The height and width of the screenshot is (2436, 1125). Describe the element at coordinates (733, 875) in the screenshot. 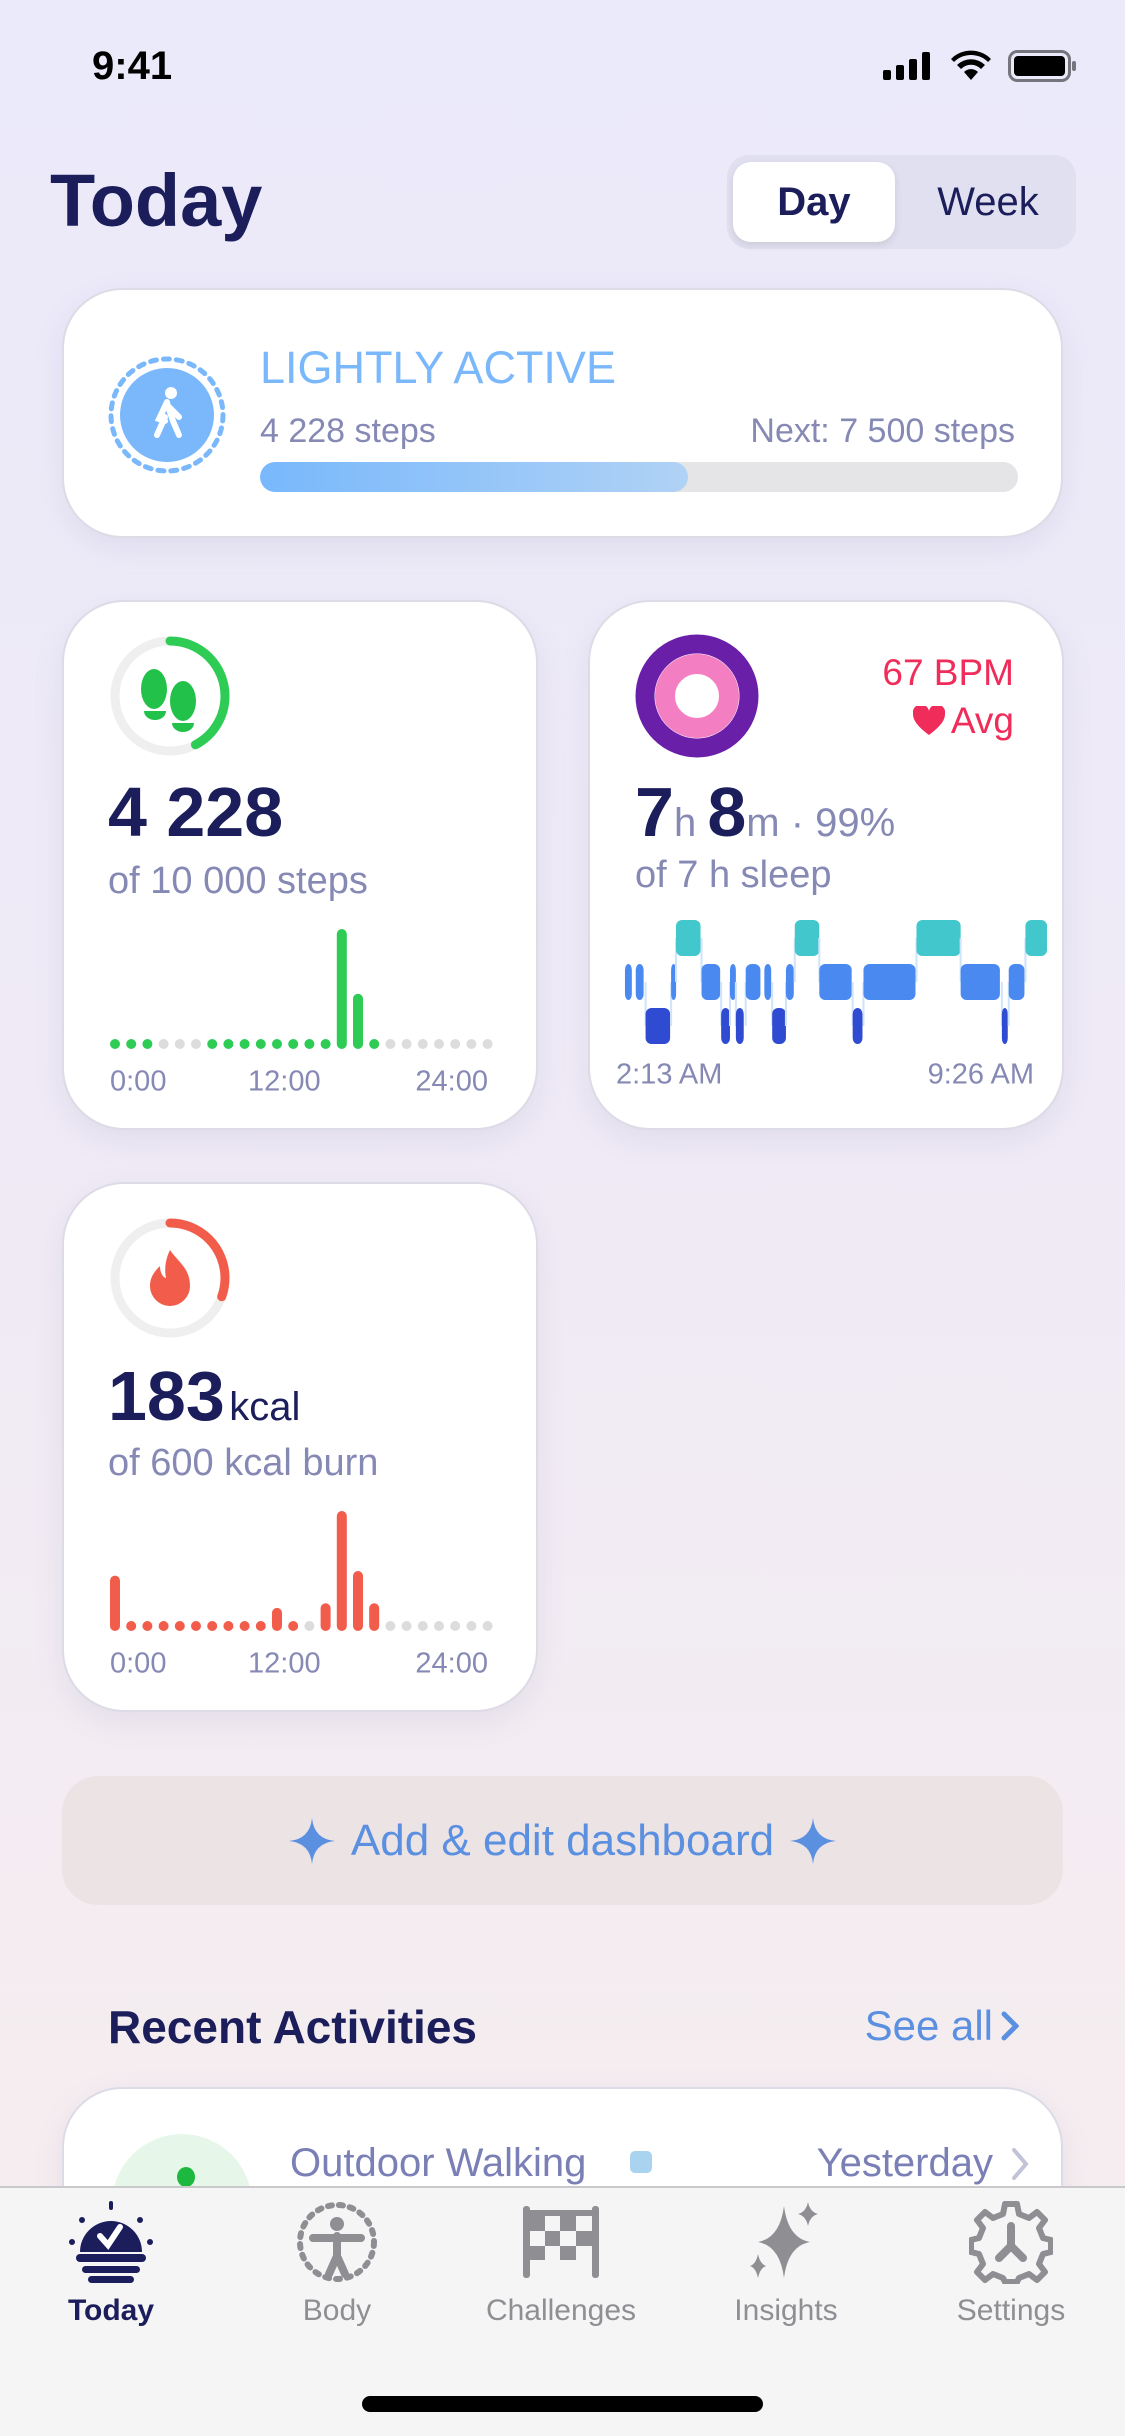

I see `sleep-goal: of 7 h sleep` at that location.